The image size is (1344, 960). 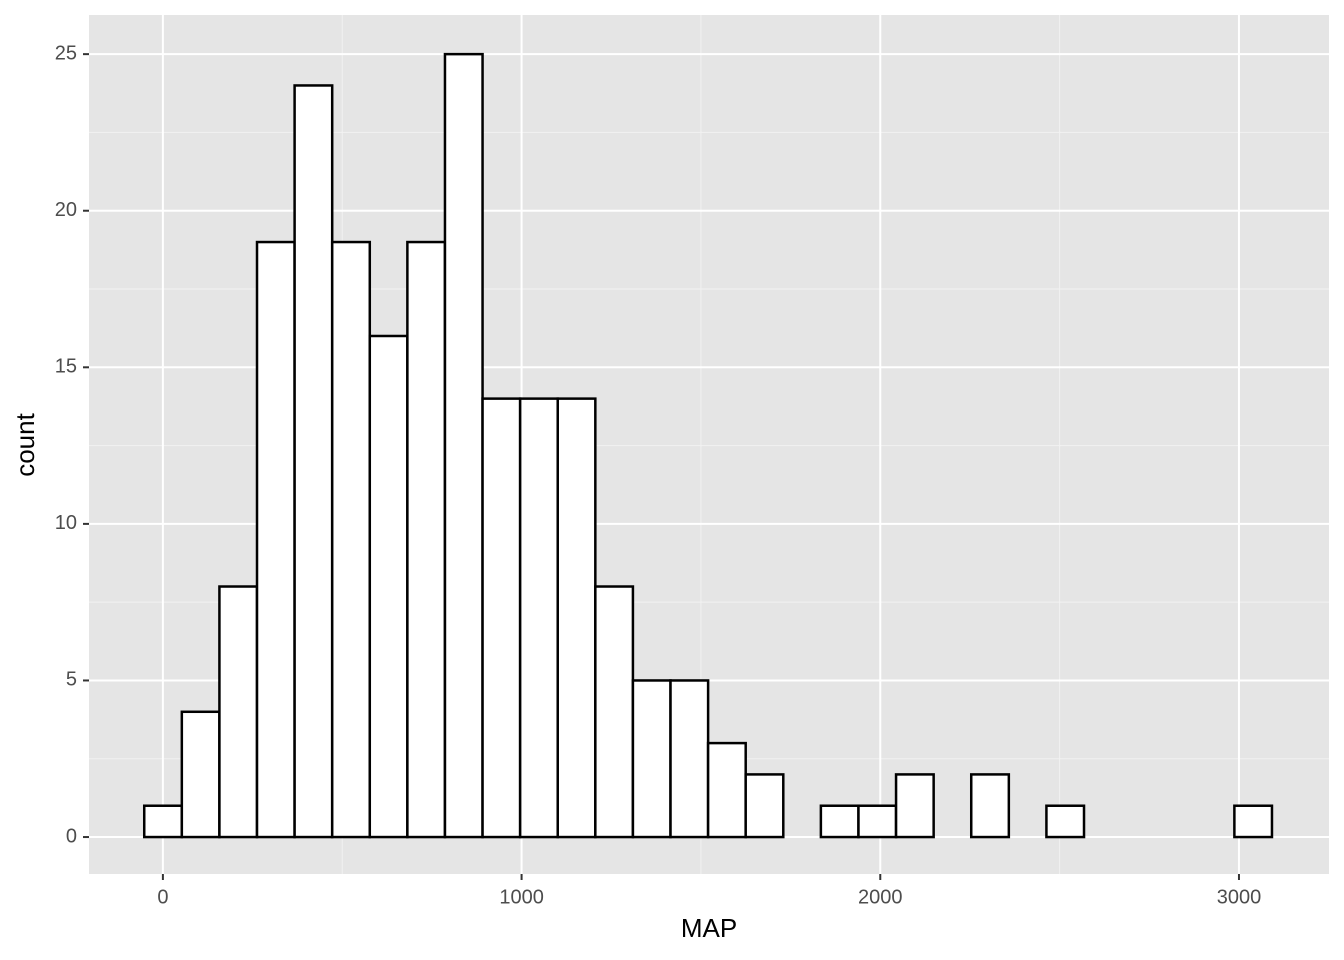 I want to click on x-tick-label: 3000, so click(x=1239, y=897).